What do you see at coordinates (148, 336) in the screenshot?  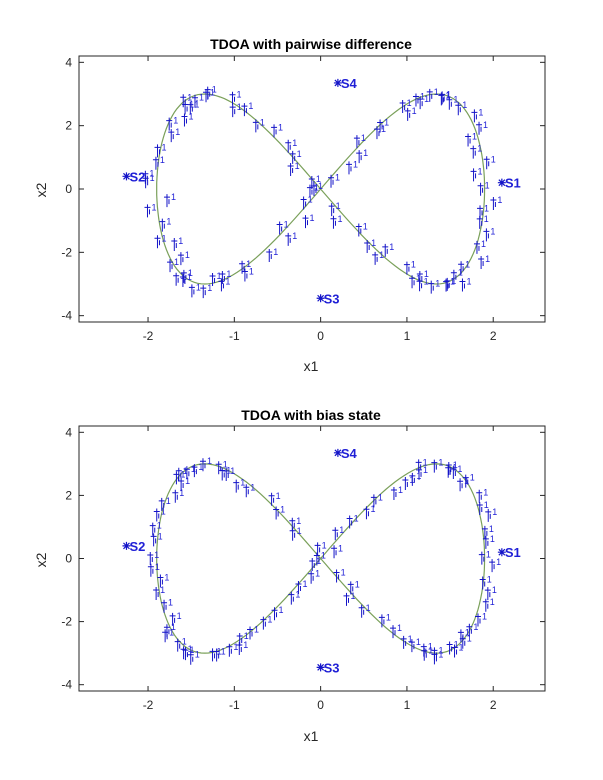 I see `x-tick-label: -2` at bounding box center [148, 336].